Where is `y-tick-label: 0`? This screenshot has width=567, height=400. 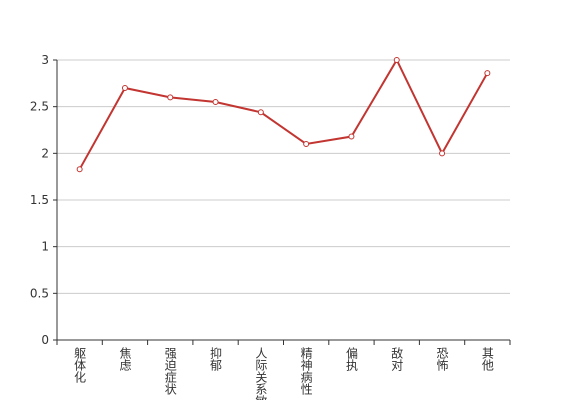
y-tick-label: 0 is located at coordinates (45, 340).